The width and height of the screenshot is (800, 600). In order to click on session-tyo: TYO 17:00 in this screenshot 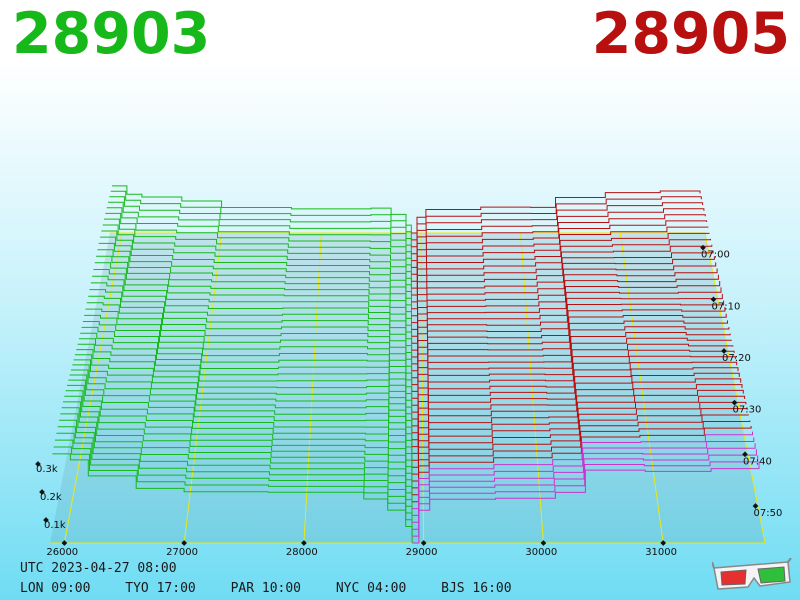, I will do `click(160, 588)`.